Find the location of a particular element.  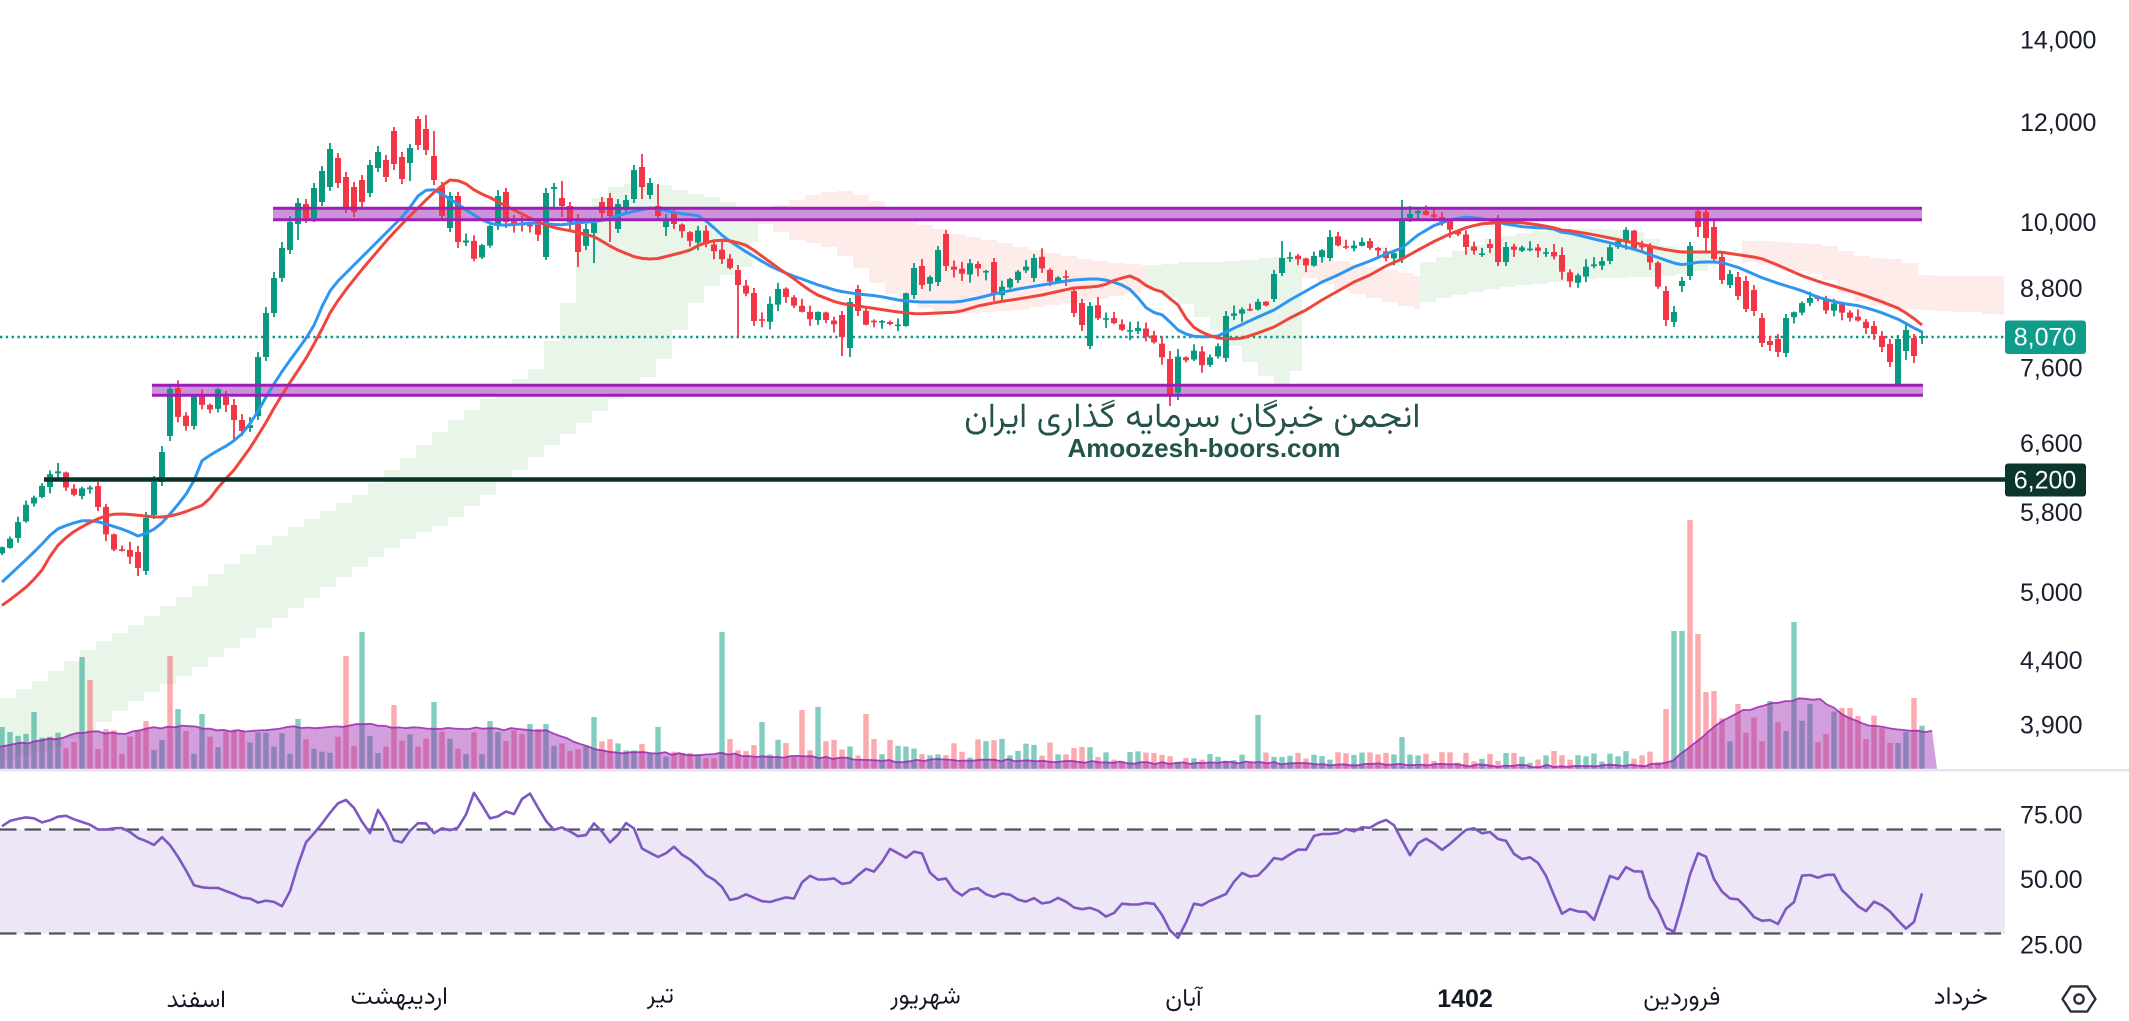

svg-text: 5,800 is located at coordinates (2051, 513).